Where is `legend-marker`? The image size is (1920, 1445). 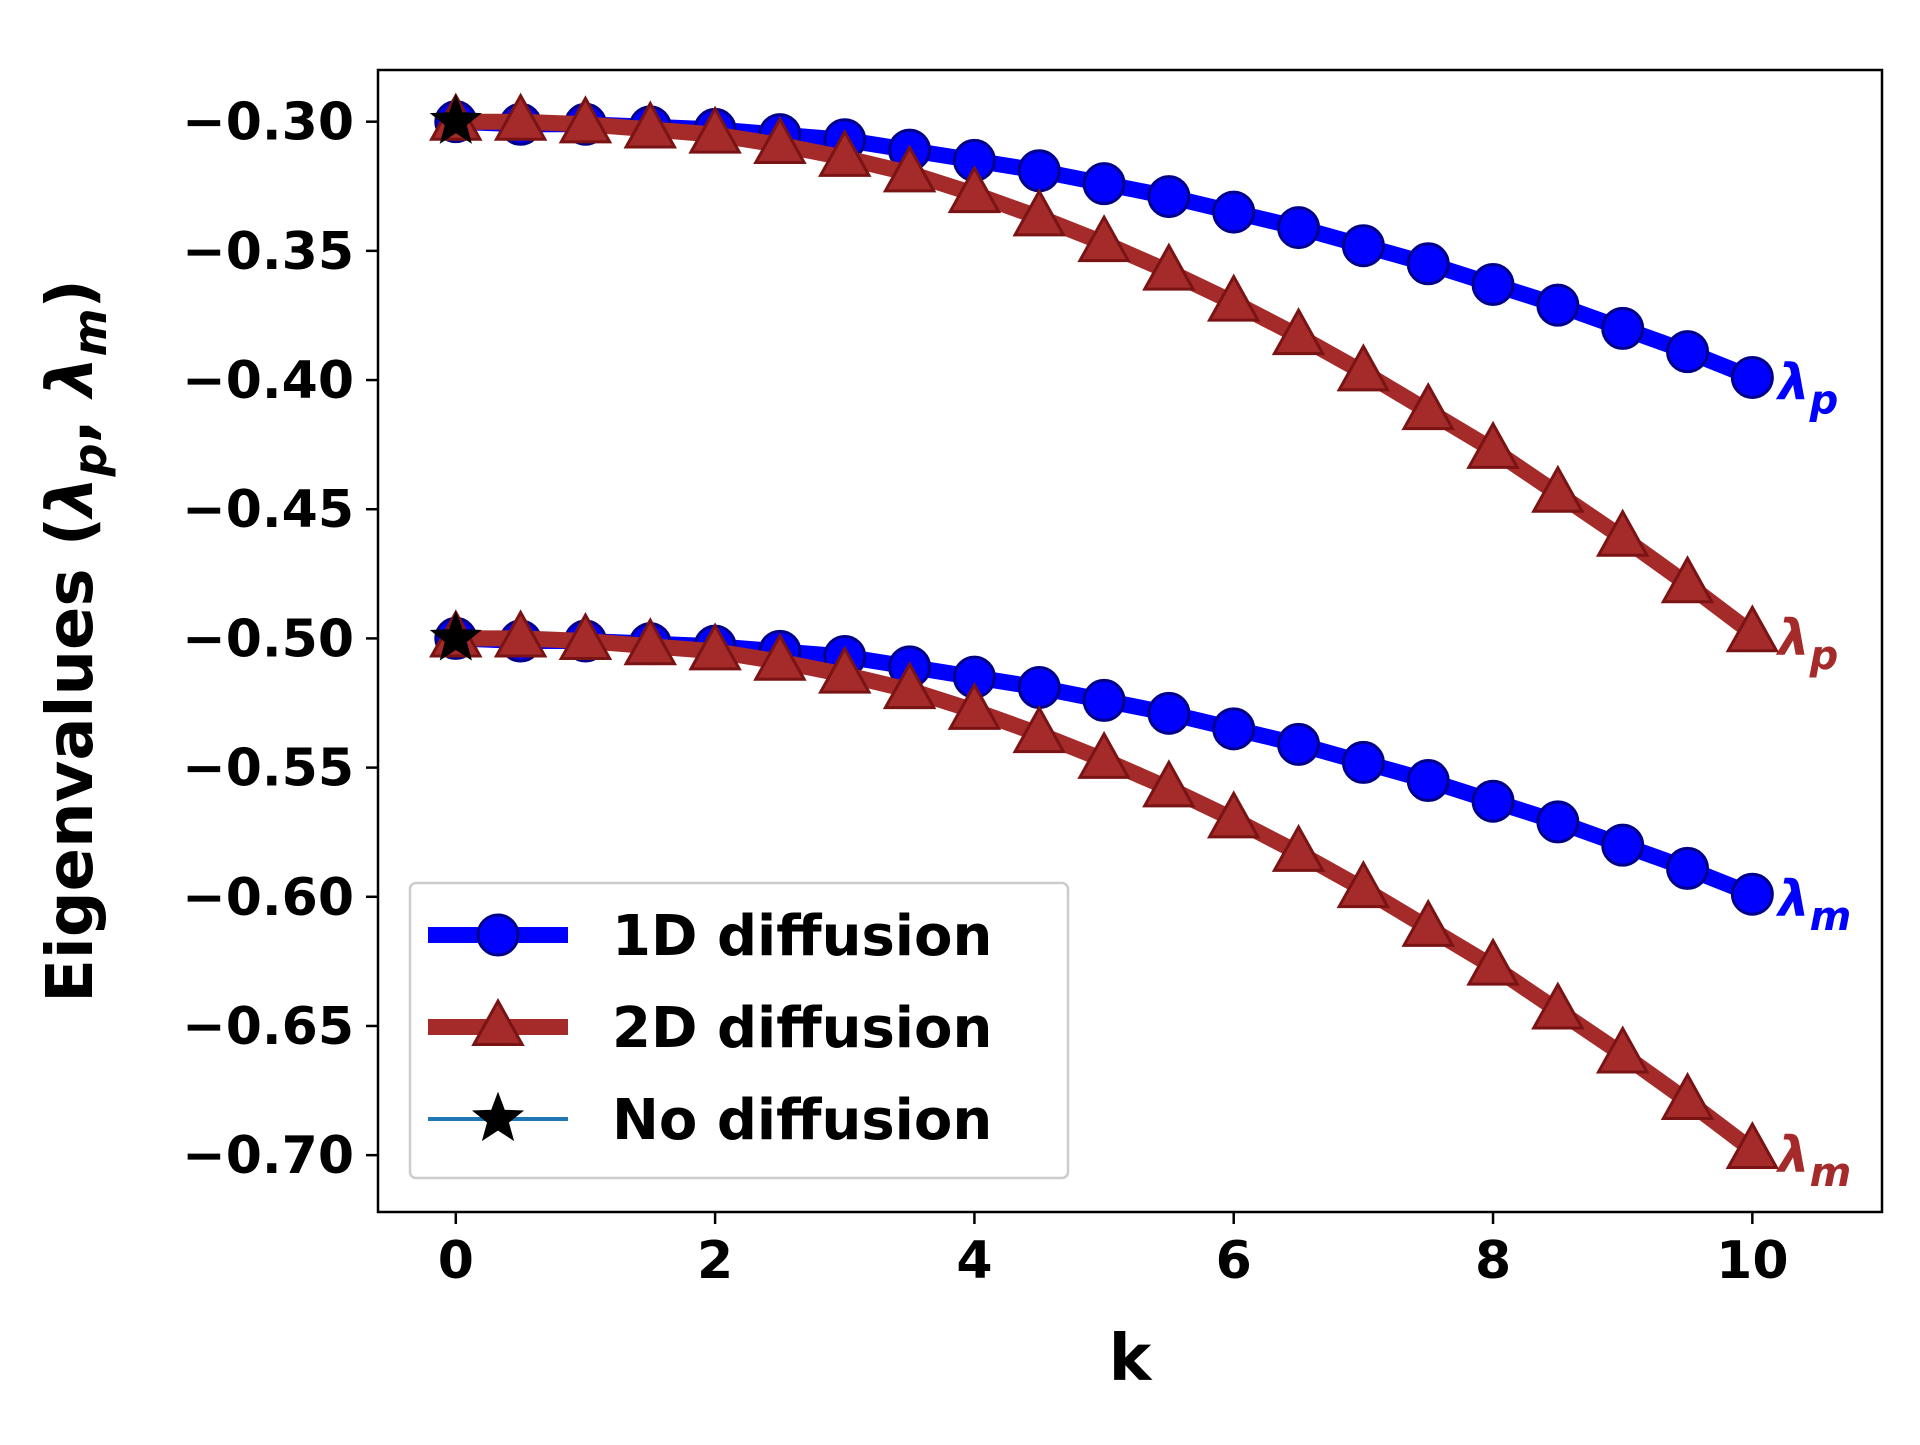 legend-marker is located at coordinates (498, 935).